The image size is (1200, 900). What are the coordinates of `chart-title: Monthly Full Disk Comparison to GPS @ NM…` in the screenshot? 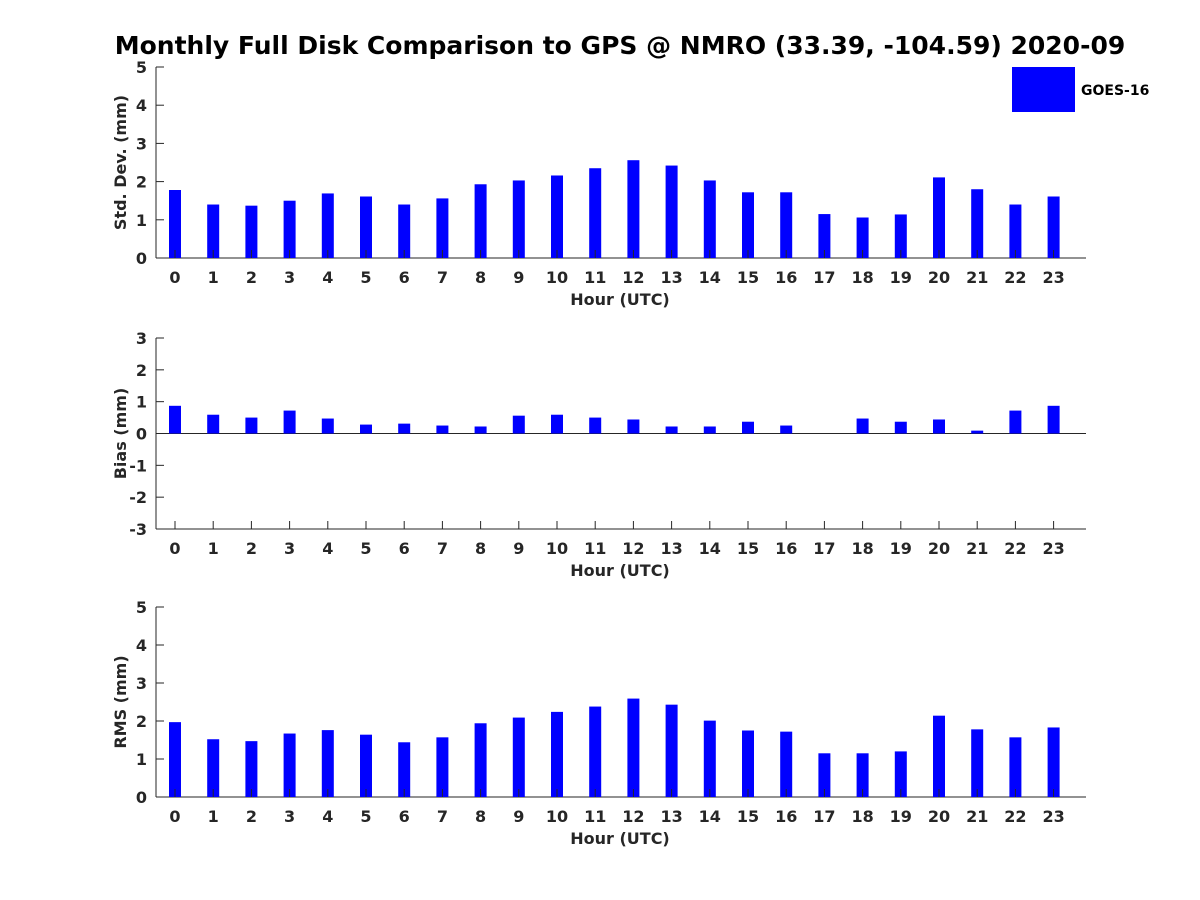 It's located at (620, 45).